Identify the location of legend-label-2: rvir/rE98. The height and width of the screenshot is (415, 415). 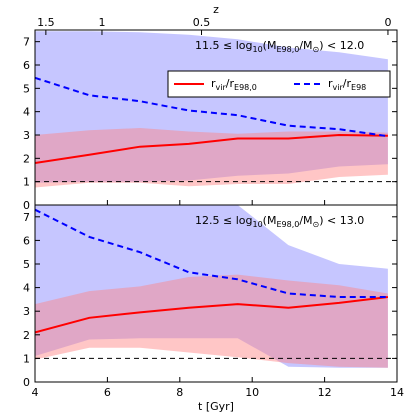
(347, 84).